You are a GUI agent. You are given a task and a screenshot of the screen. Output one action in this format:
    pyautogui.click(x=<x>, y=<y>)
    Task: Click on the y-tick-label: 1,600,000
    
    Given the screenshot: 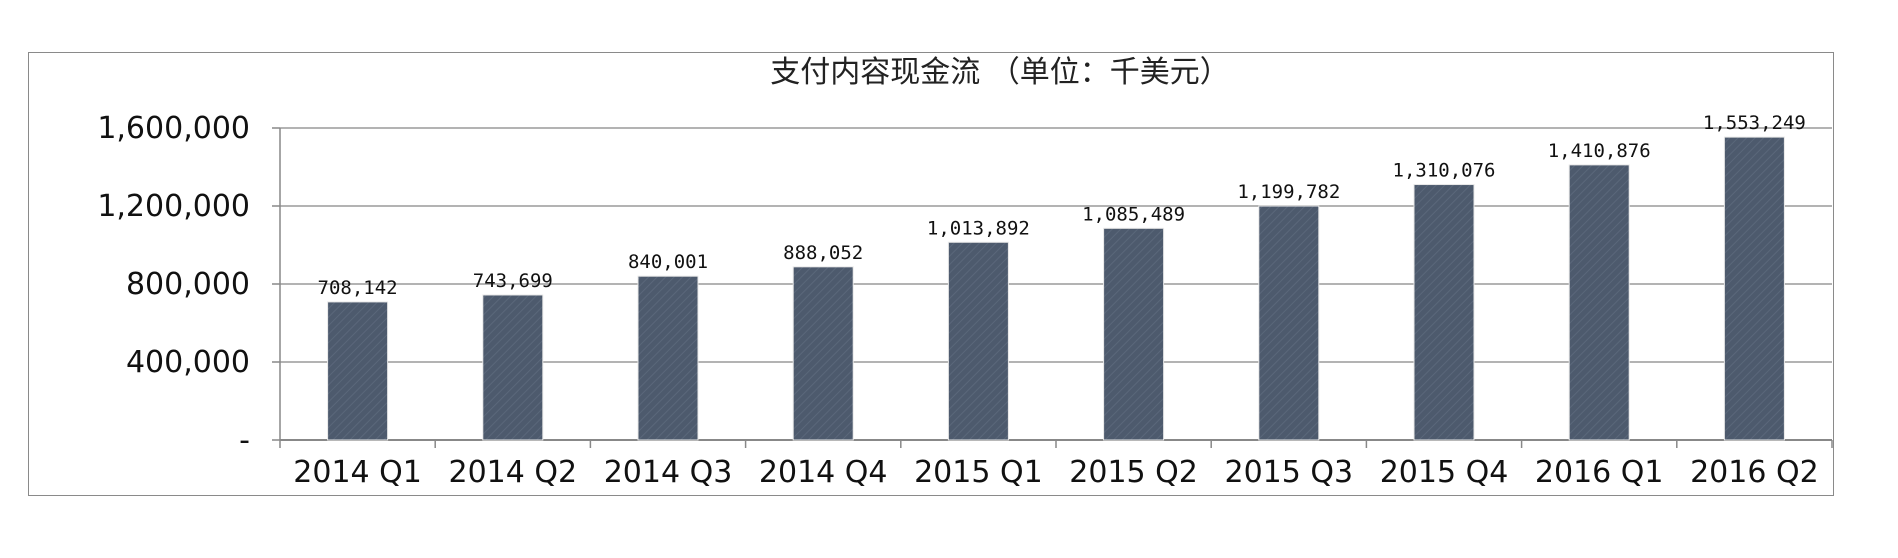 What is the action you would take?
    pyautogui.click(x=173, y=128)
    